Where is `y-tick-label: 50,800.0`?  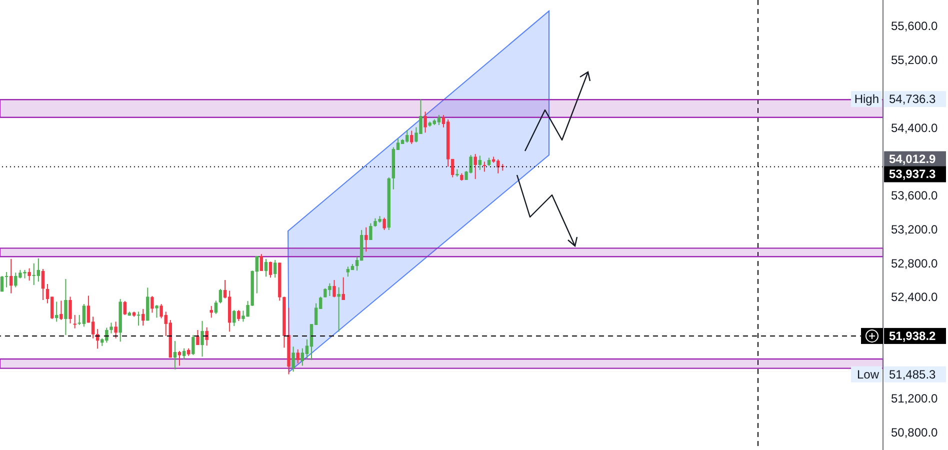
y-tick-label: 50,800.0 is located at coordinates (914, 433).